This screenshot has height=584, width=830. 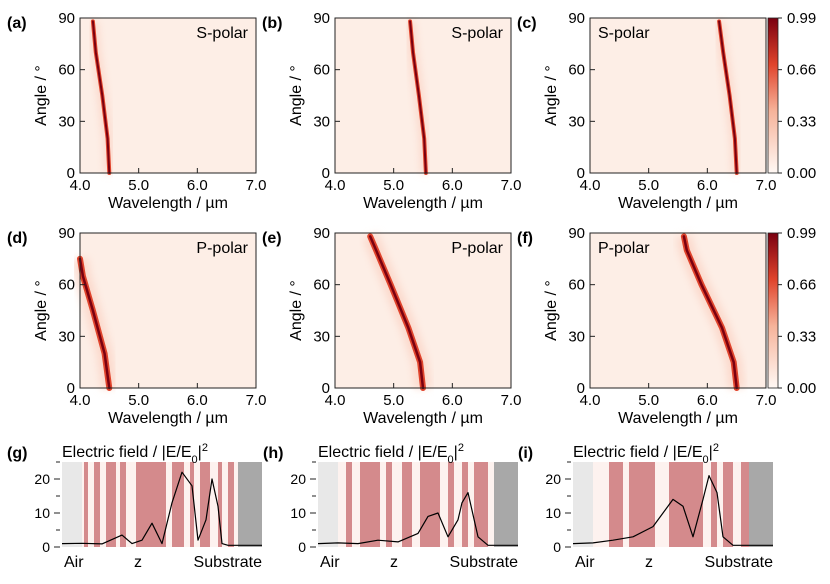 What do you see at coordinates (138, 562) in the screenshot?
I see `z-label: z` at bounding box center [138, 562].